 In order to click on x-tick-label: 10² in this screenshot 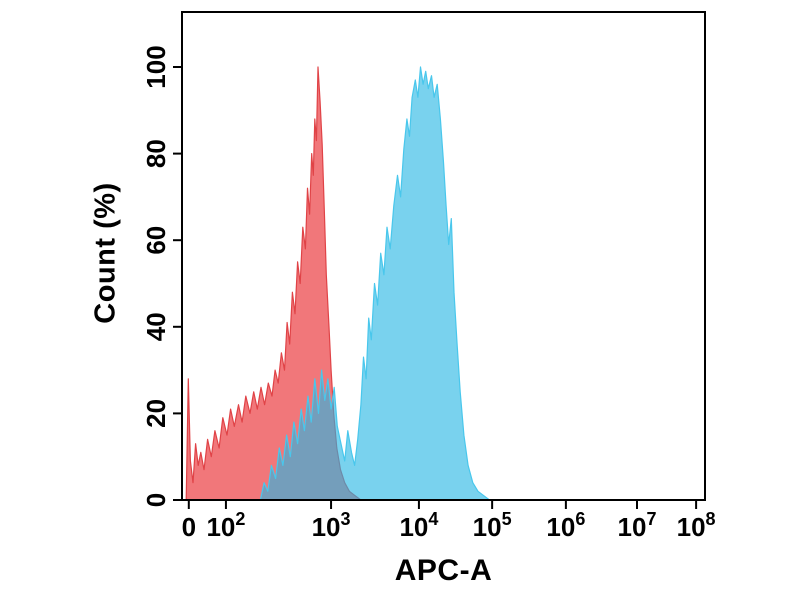, I will do `click(225, 525)`.